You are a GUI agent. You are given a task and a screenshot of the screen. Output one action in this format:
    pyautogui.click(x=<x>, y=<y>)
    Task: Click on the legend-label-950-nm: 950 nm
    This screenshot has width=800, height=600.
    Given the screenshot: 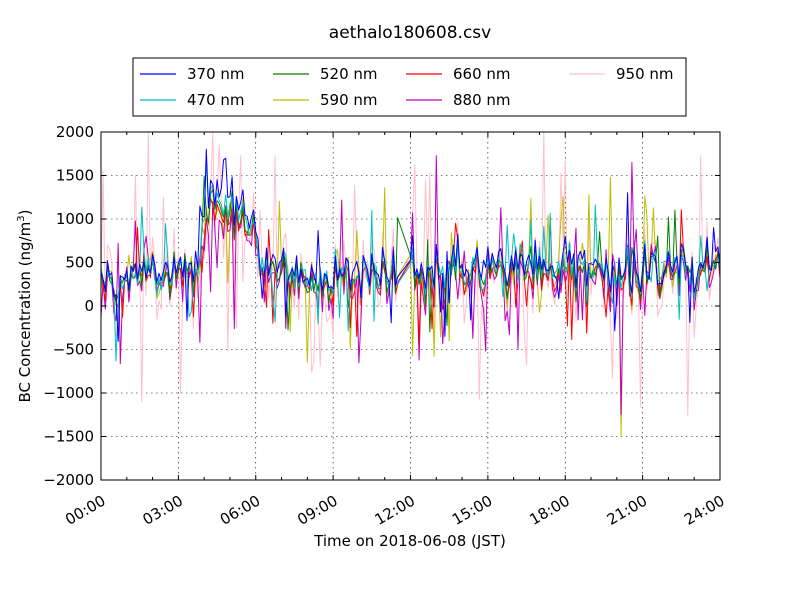 What is the action you would take?
    pyautogui.click(x=645, y=74)
    